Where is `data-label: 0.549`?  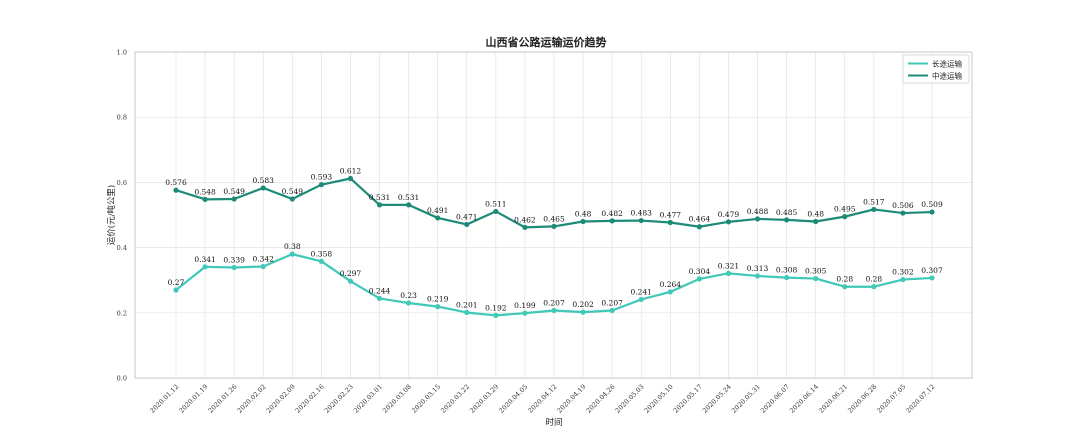 data-label: 0.549 is located at coordinates (234, 191).